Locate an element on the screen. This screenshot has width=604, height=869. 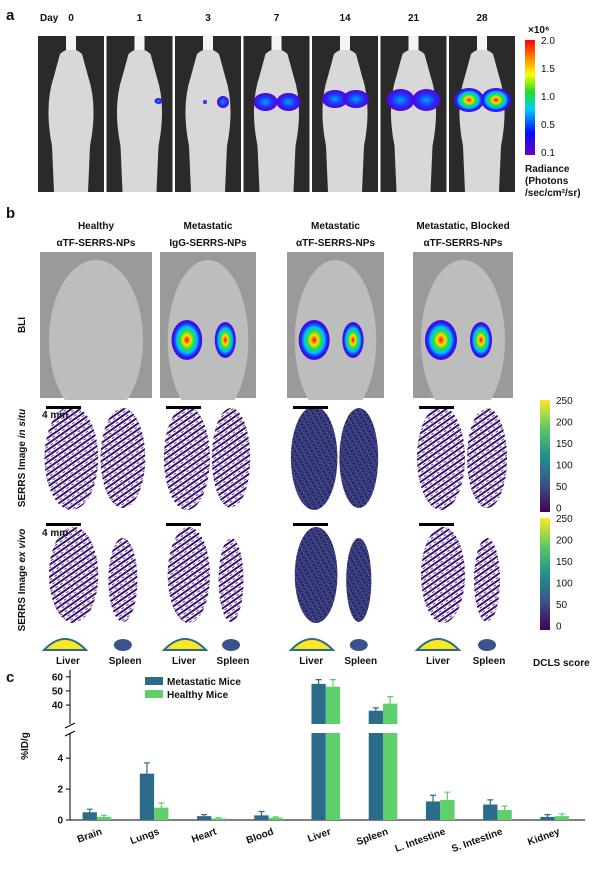
colorbar-tick: 0.1 is located at coordinates (548, 153).